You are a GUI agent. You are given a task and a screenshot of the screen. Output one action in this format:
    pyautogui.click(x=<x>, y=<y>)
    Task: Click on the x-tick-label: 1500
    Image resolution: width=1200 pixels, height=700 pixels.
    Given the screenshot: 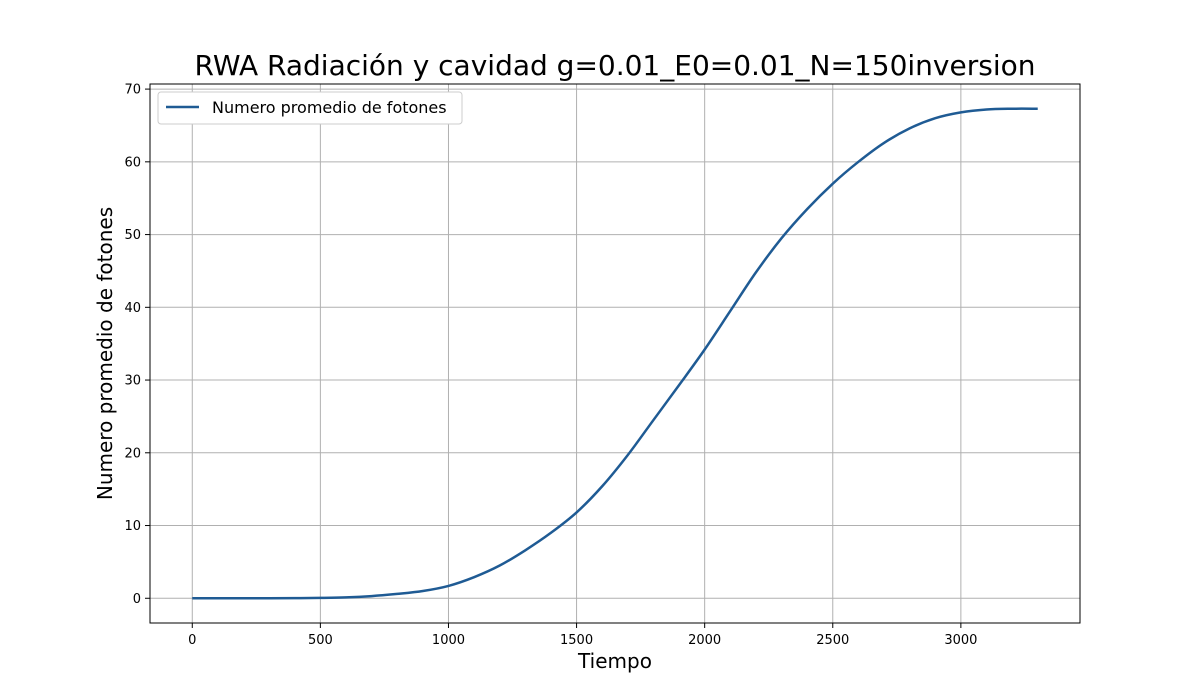 What is the action you would take?
    pyautogui.click(x=576, y=640)
    